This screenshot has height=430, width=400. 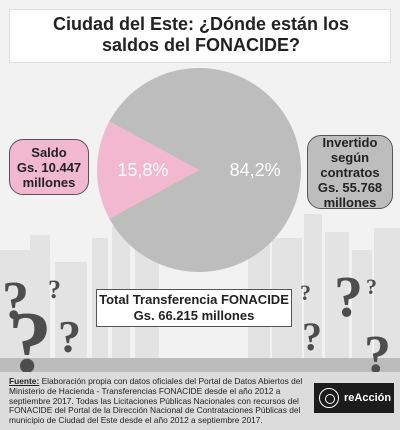 I want to click on callout-invertido-line-5: millones, so click(x=350, y=202).